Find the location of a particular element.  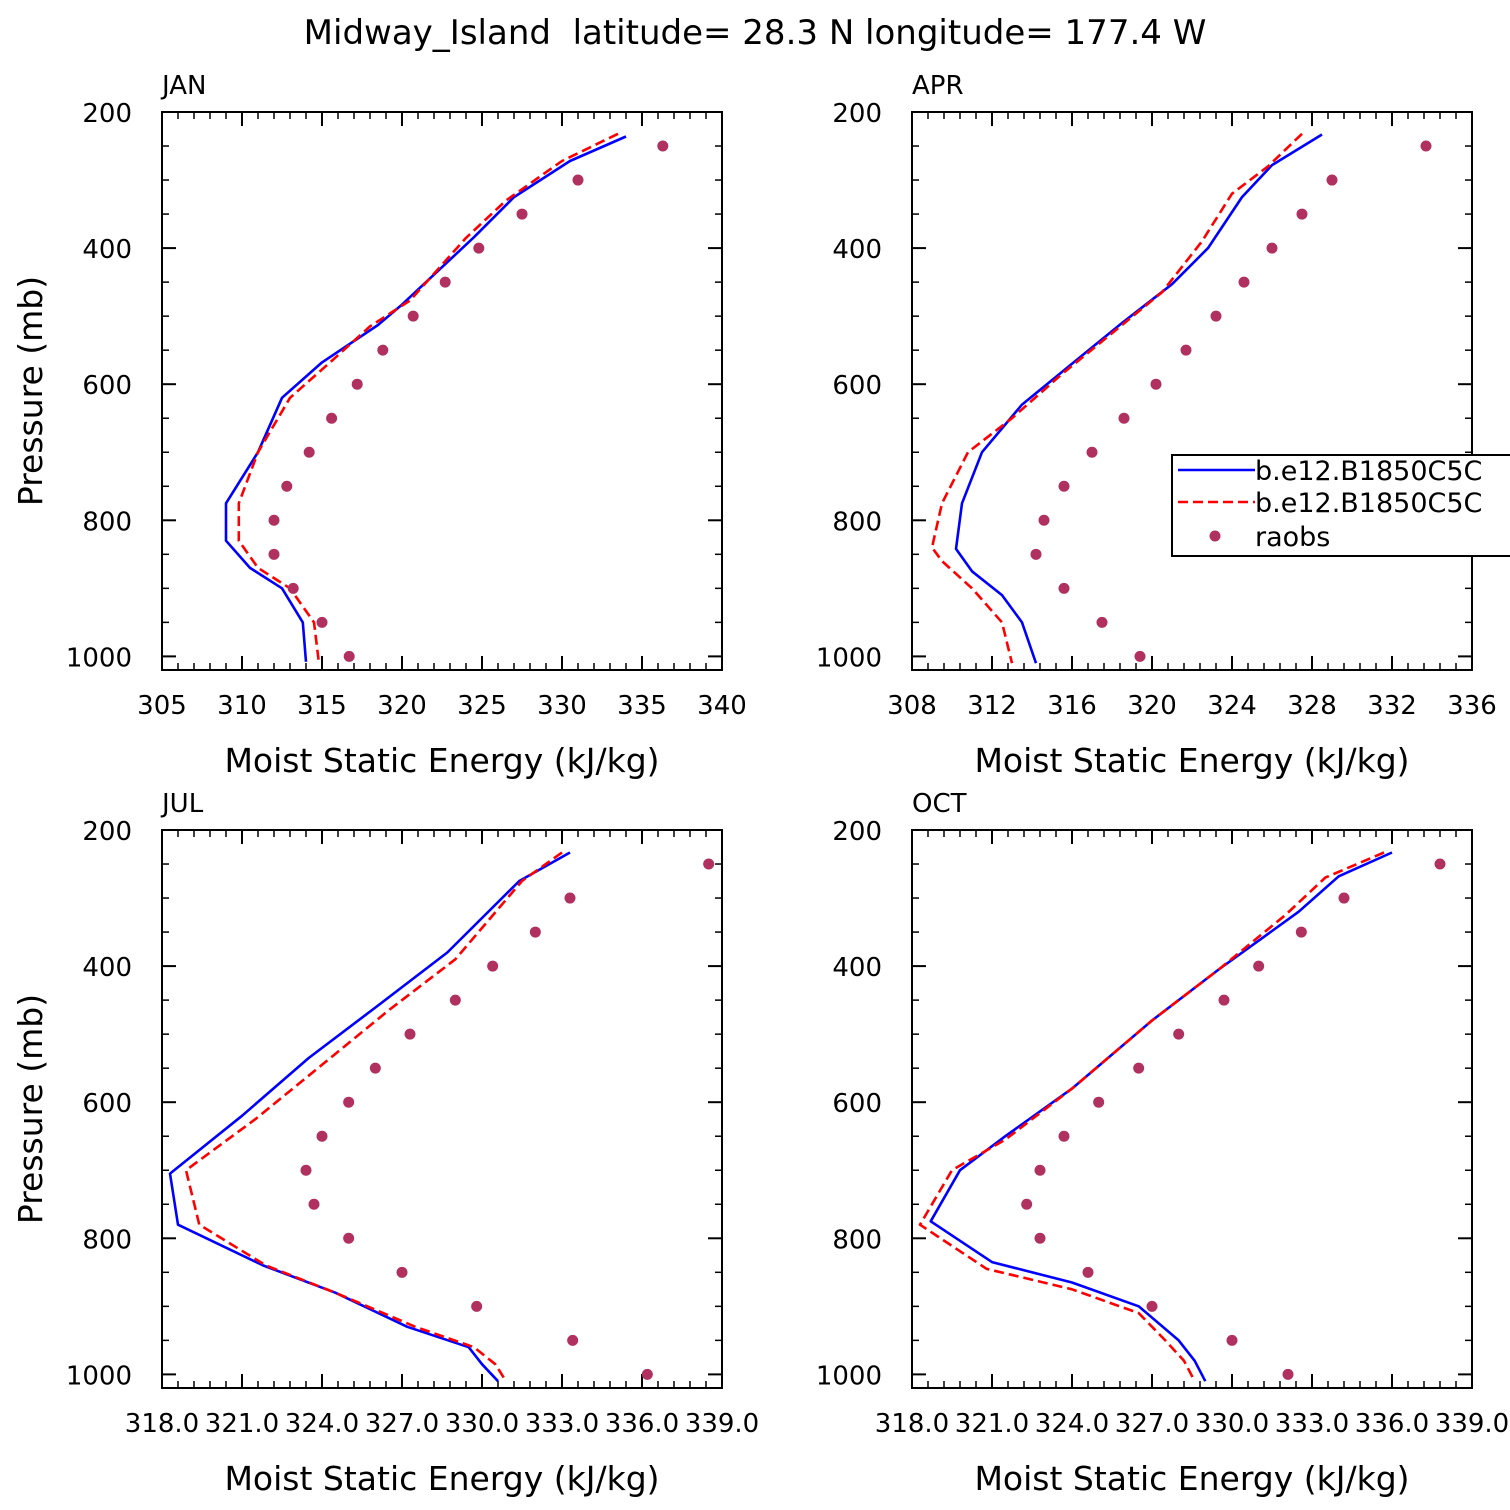

x-tick-label: 328 is located at coordinates (1312, 706).